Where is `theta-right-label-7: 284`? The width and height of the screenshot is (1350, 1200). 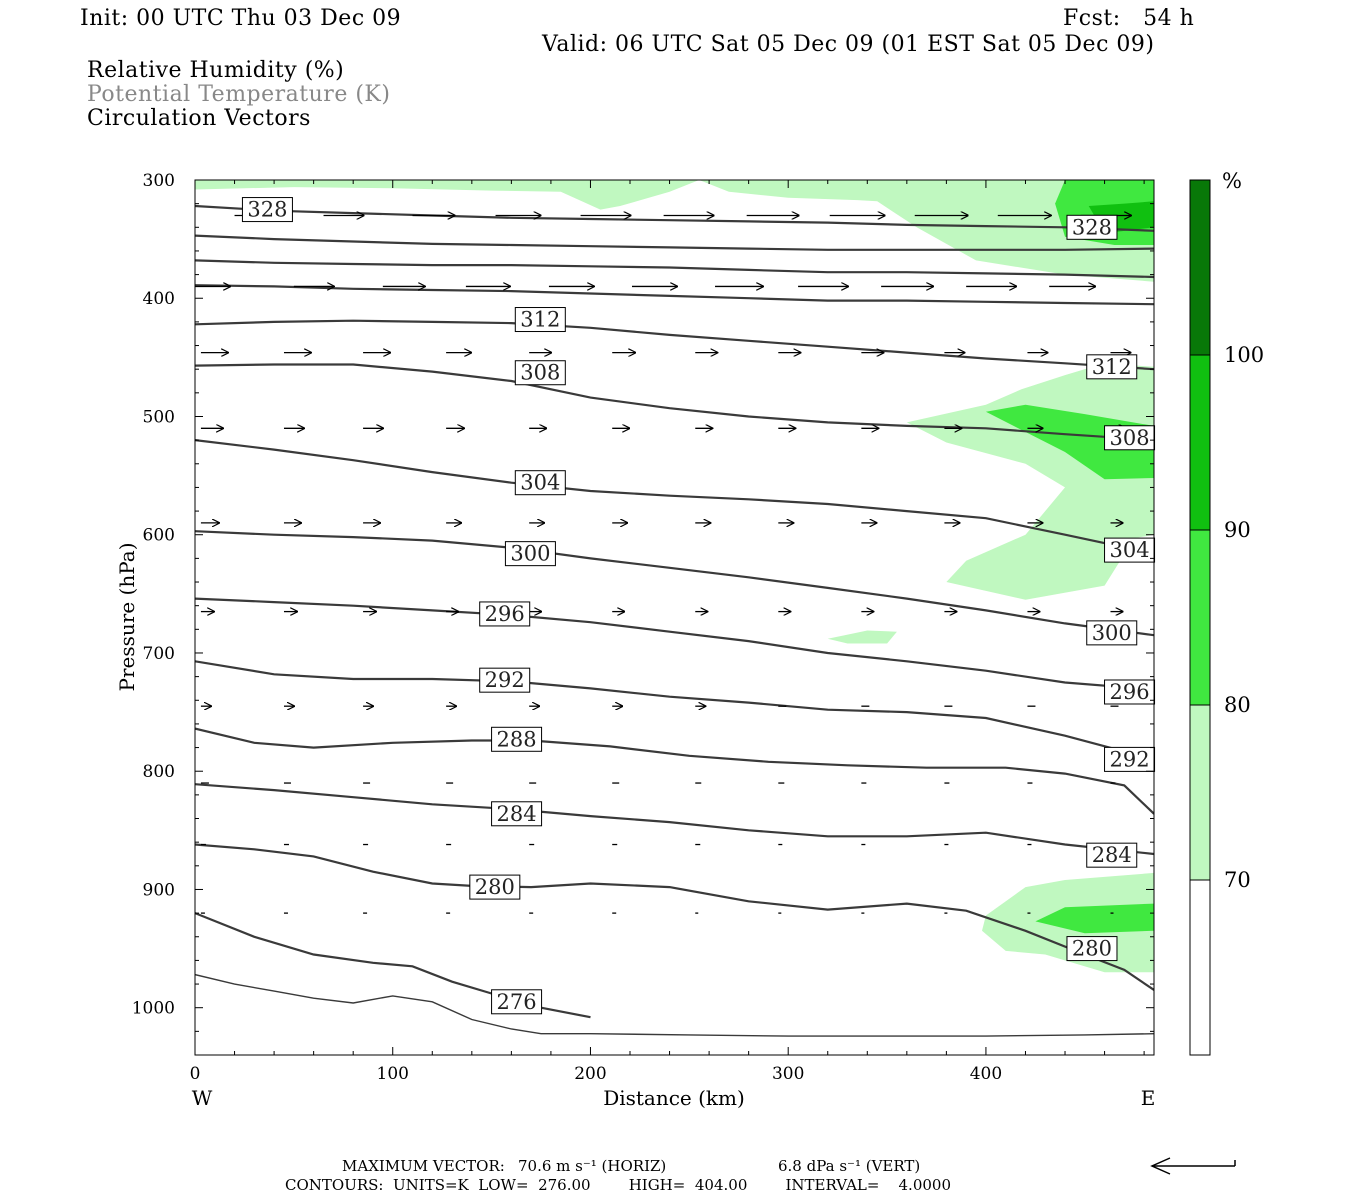
theta-right-label-7: 284 is located at coordinates (1112, 855).